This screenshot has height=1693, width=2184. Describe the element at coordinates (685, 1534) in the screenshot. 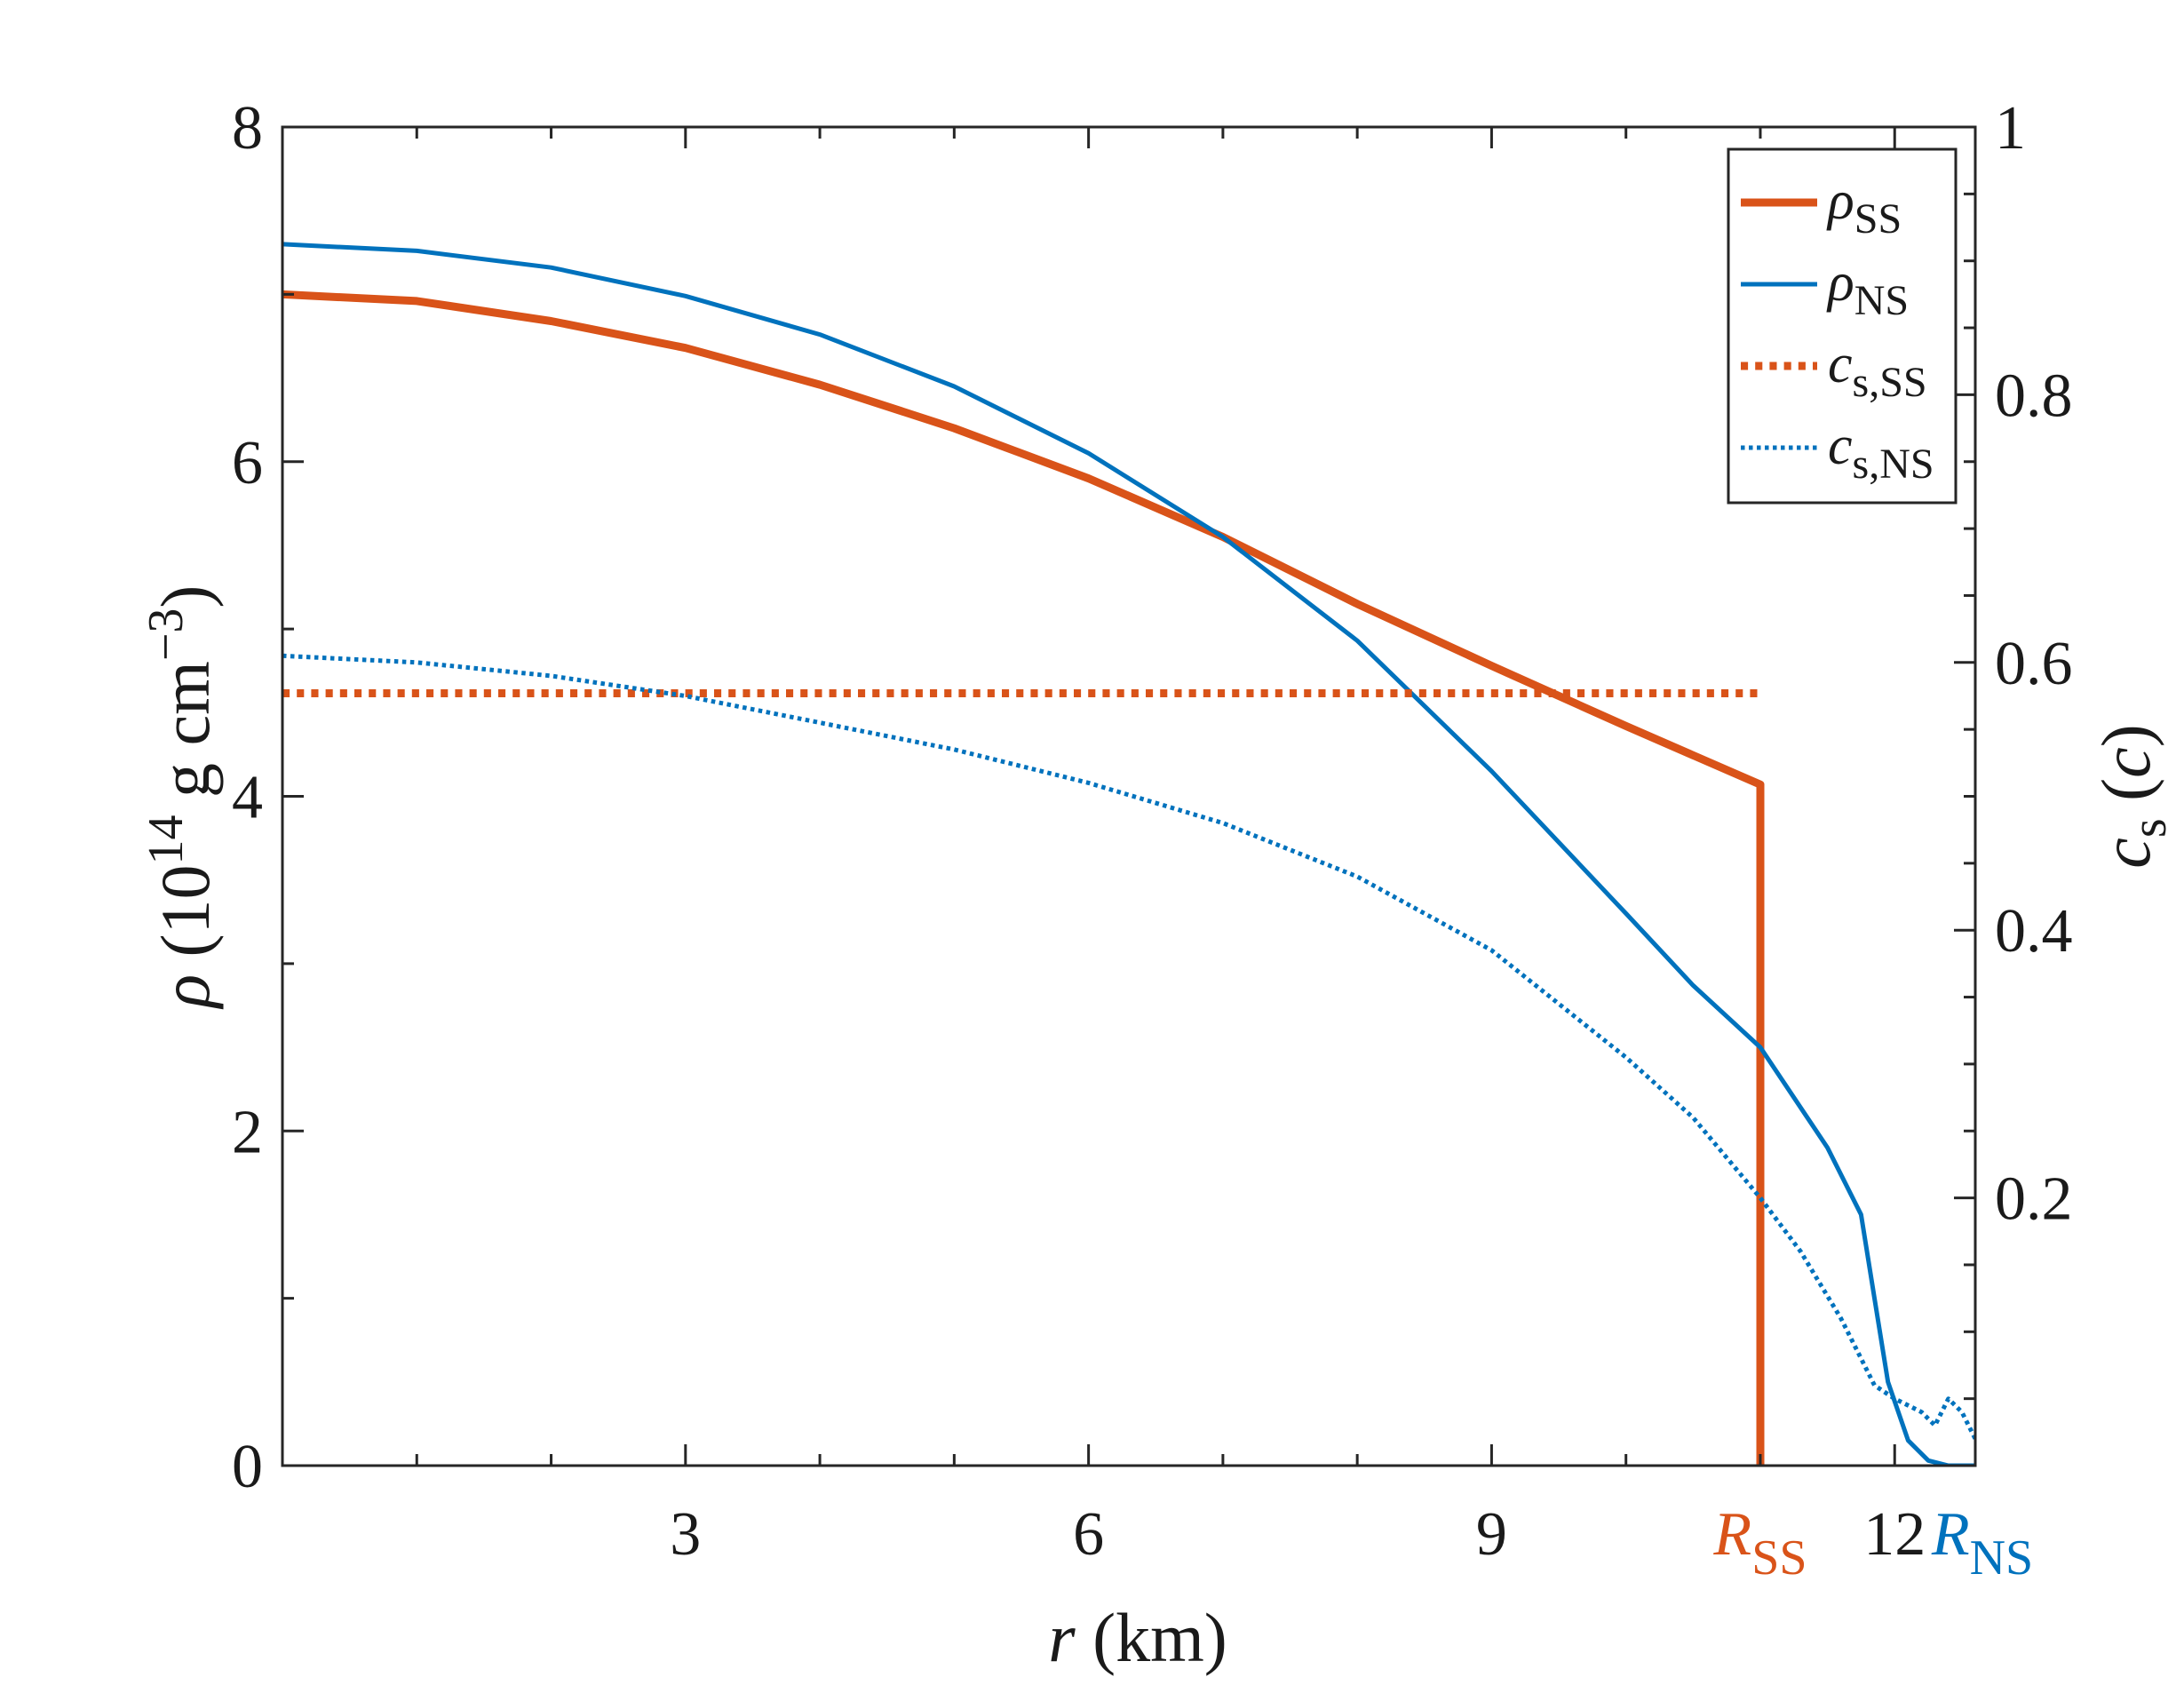

I see `x-tick-label: 3` at that location.